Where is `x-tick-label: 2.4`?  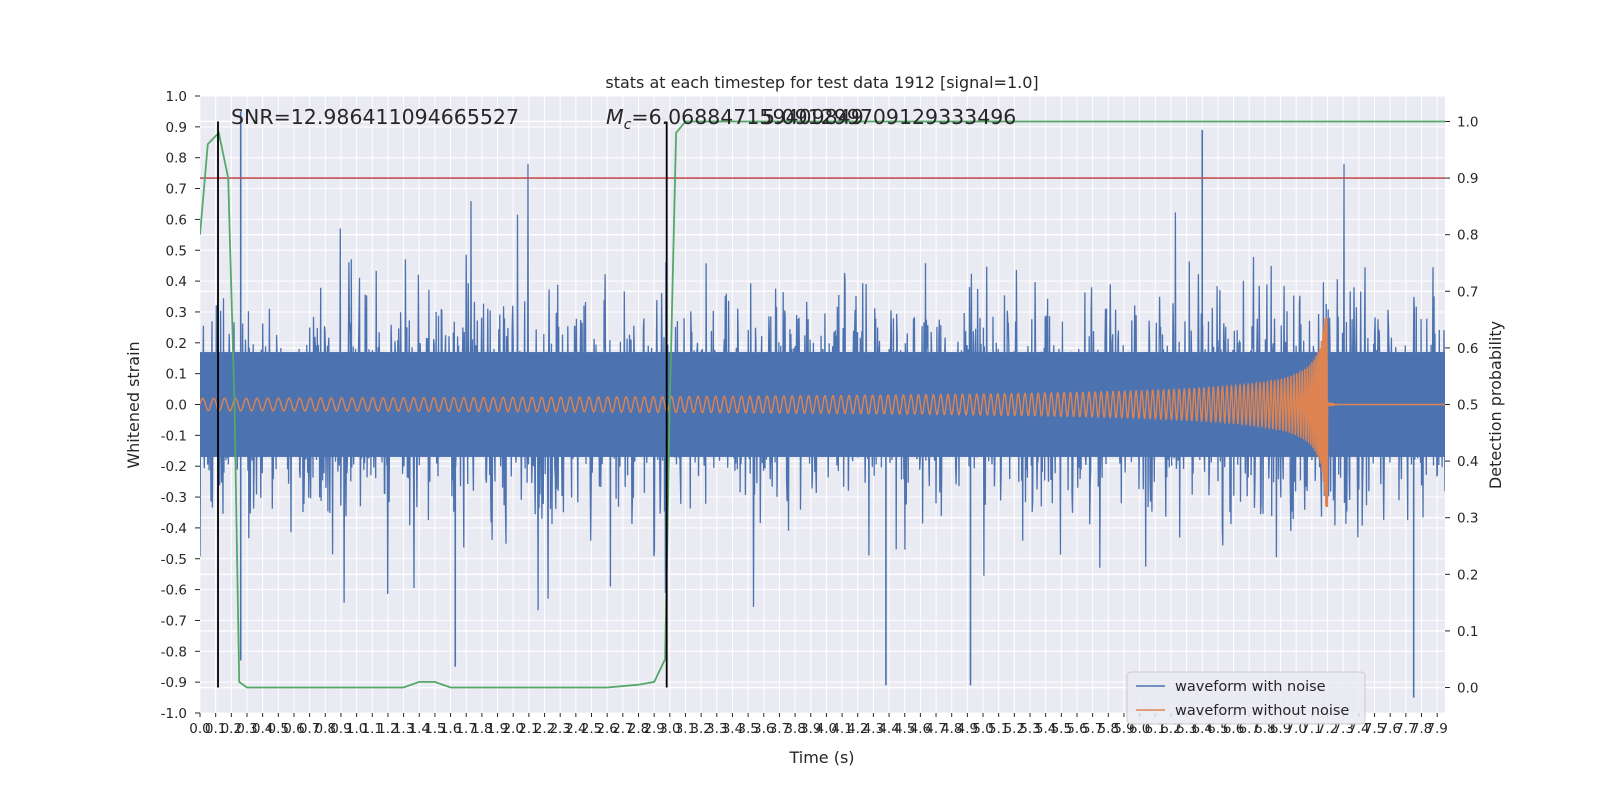 x-tick-label: 2.4 is located at coordinates (575, 729).